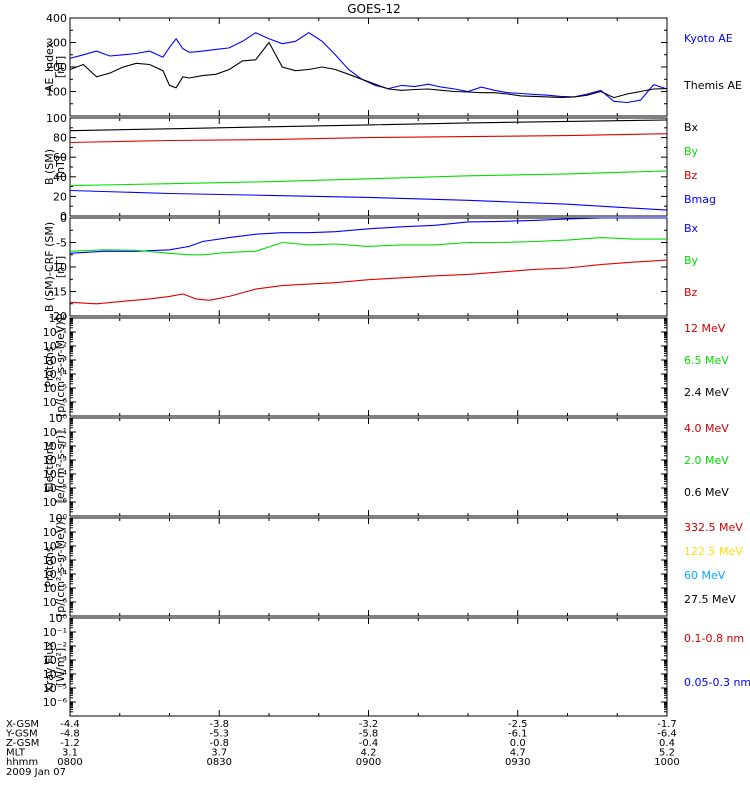  Describe the element at coordinates (36, 772) in the screenshot. I see `x-axis-date: 2009 Jan 07` at that location.